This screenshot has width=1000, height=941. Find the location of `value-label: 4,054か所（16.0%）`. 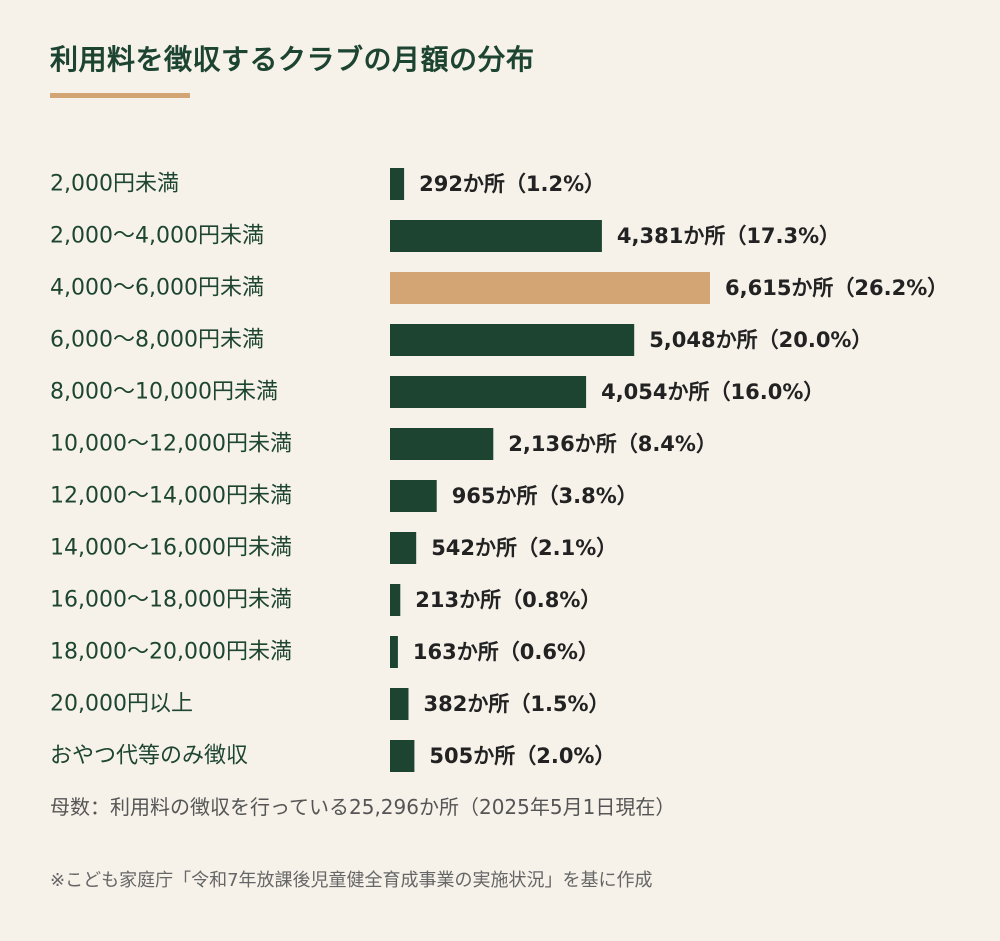

value-label: 4,054か所（16.0%） is located at coordinates (712, 392).